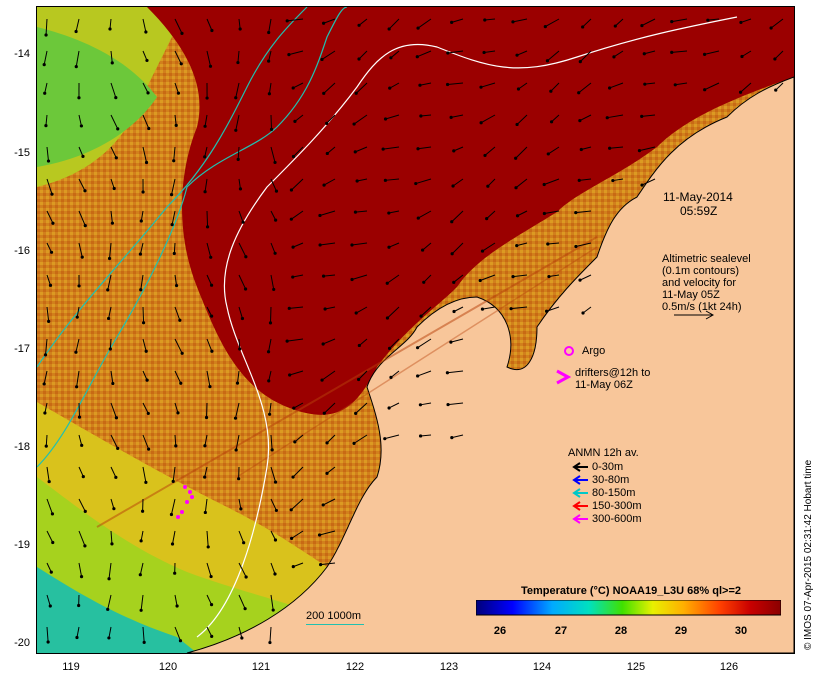  What do you see at coordinates (22, 153) in the screenshot?
I see `y-tick-label: -15` at bounding box center [22, 153].